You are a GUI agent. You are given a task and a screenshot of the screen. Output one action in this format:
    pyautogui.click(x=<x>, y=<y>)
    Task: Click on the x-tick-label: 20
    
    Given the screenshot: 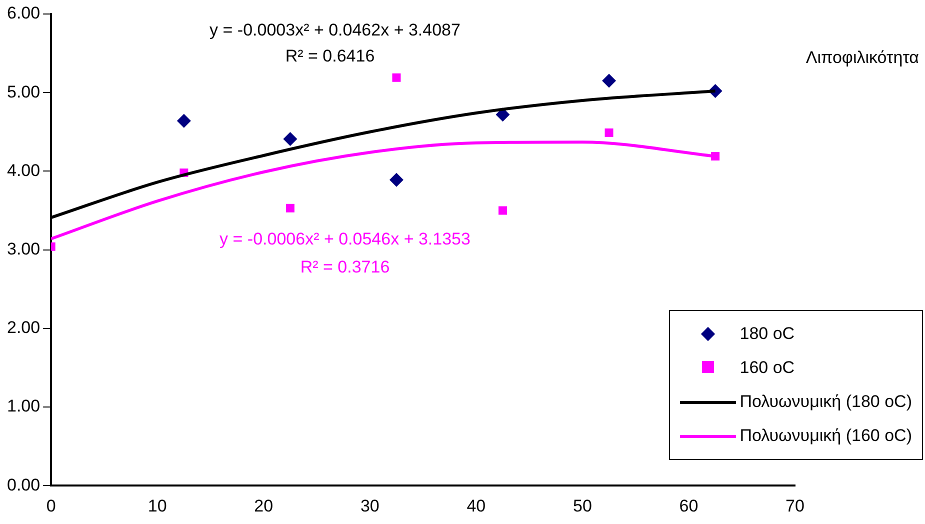 What is the action you would take?
    pyautogui.click(x=264, y=506)
    